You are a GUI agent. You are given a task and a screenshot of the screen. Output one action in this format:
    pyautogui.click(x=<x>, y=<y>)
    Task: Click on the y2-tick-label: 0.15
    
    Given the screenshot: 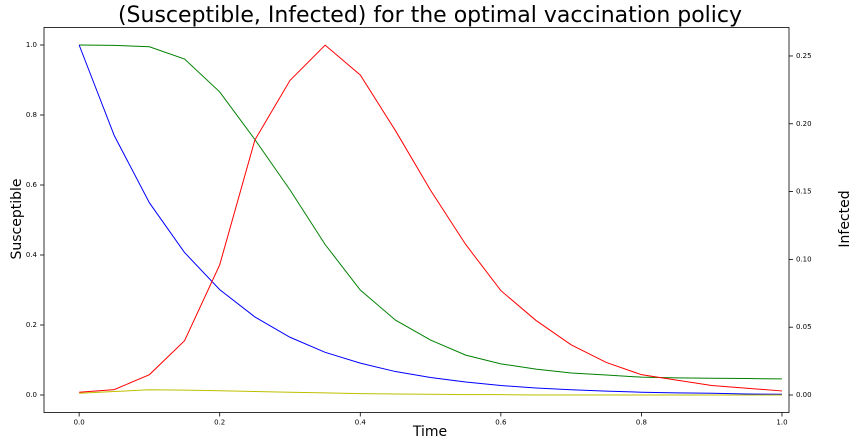 What is the action you would take?
    pyautogui.click(x=804, y=192)
    